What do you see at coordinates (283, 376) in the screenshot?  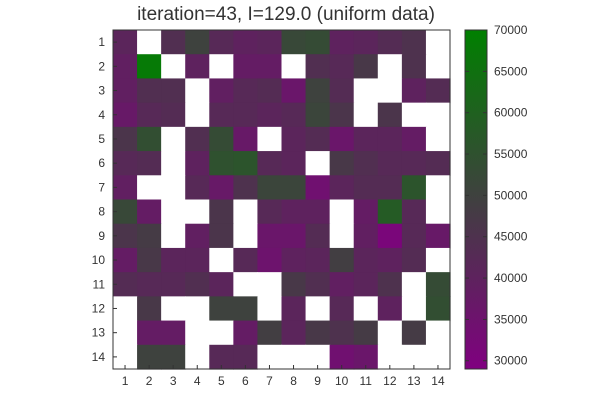 I see `x-axis: 1 2 3 4 5 6 7 8 9 10 11 12 13 14` at bounding box center [283, 376].